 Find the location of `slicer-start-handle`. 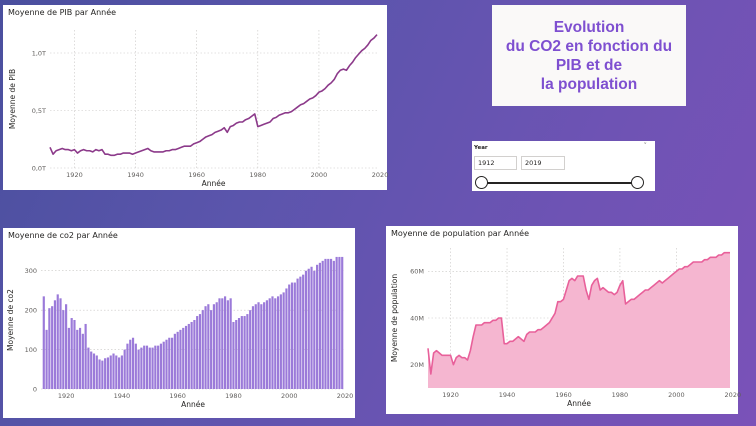

slicer-start-handle is located at coordinates (481, 182).